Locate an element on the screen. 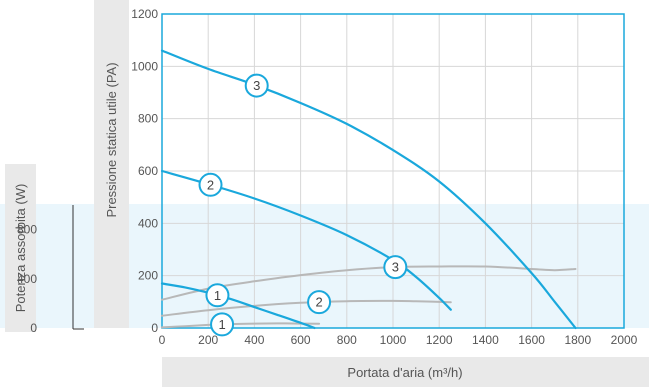 The width and height of the screenshot is (649, 387). y-tick-label: 200 is located at coordinates (148, 276).